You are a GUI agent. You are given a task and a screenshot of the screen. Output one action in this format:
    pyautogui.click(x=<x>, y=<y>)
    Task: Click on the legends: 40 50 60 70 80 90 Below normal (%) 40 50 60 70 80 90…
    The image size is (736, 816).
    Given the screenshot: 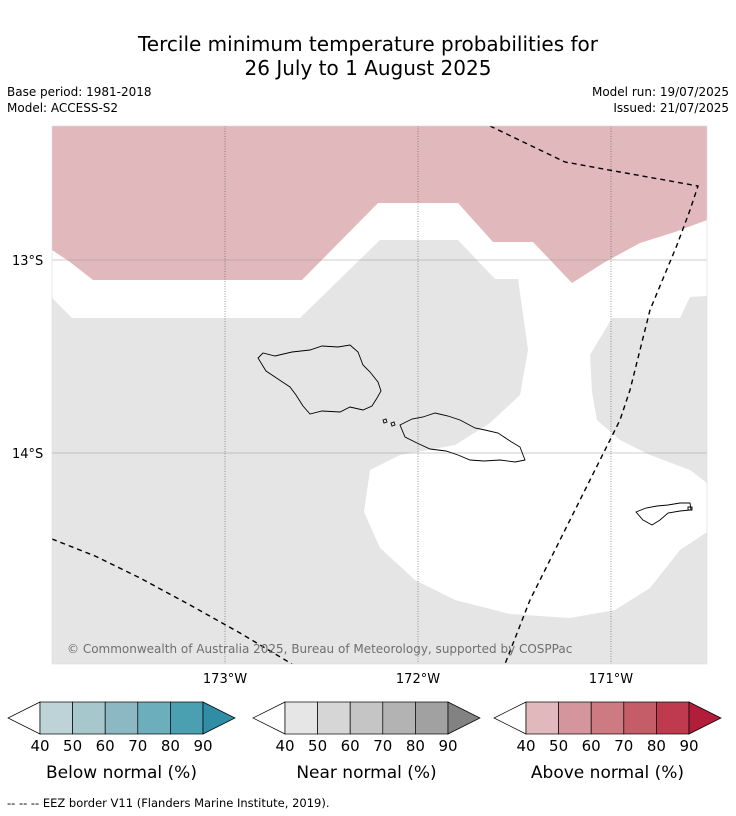 What is the action you would take?
    pyautogui.click(x=364, y=742)
    